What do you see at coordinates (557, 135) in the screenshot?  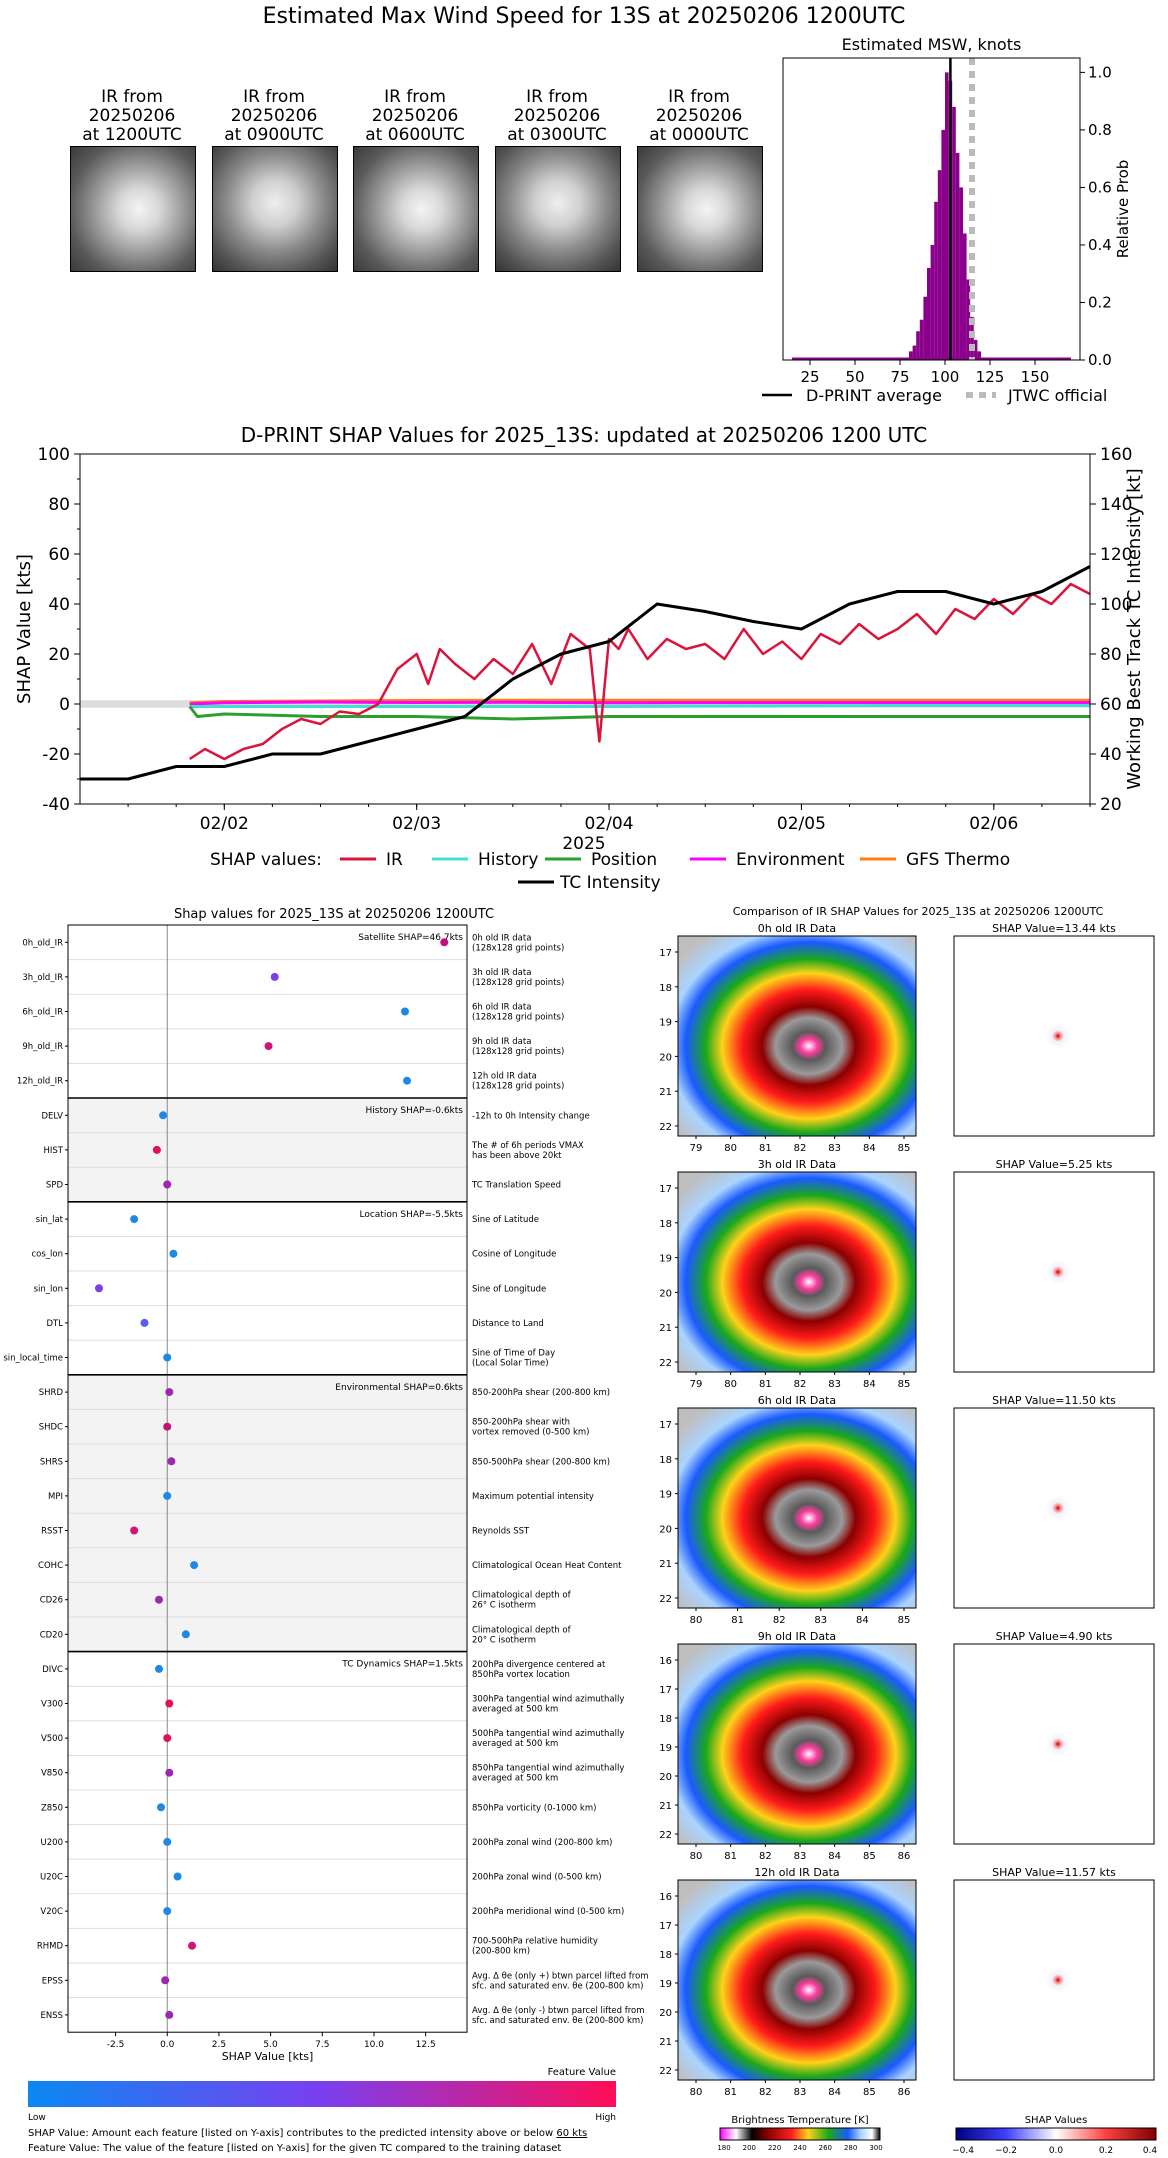 I see `satellite-label-line: at 0300UTC` at bounding box center [557, 135].